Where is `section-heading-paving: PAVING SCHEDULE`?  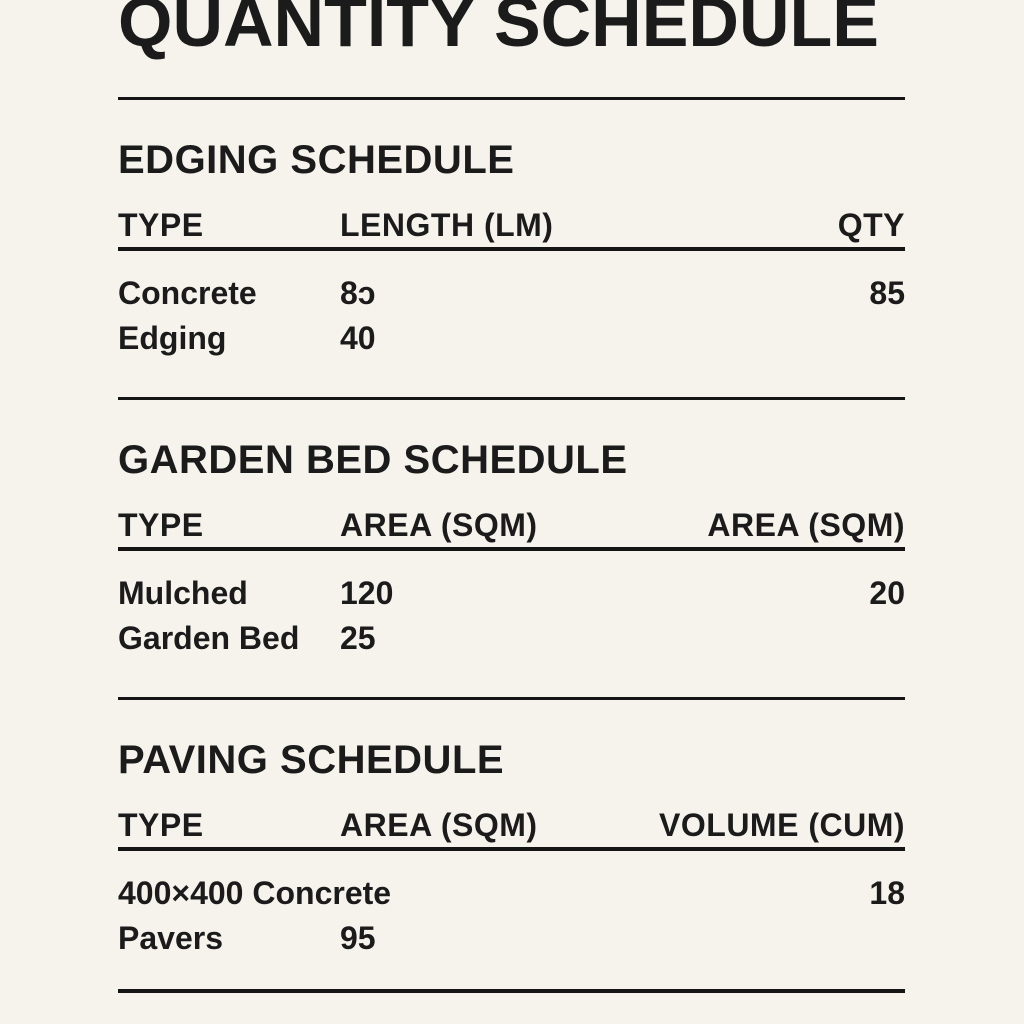
section-heading-paving: PAVING SCHEDULE is located at coordinates (311, 760).